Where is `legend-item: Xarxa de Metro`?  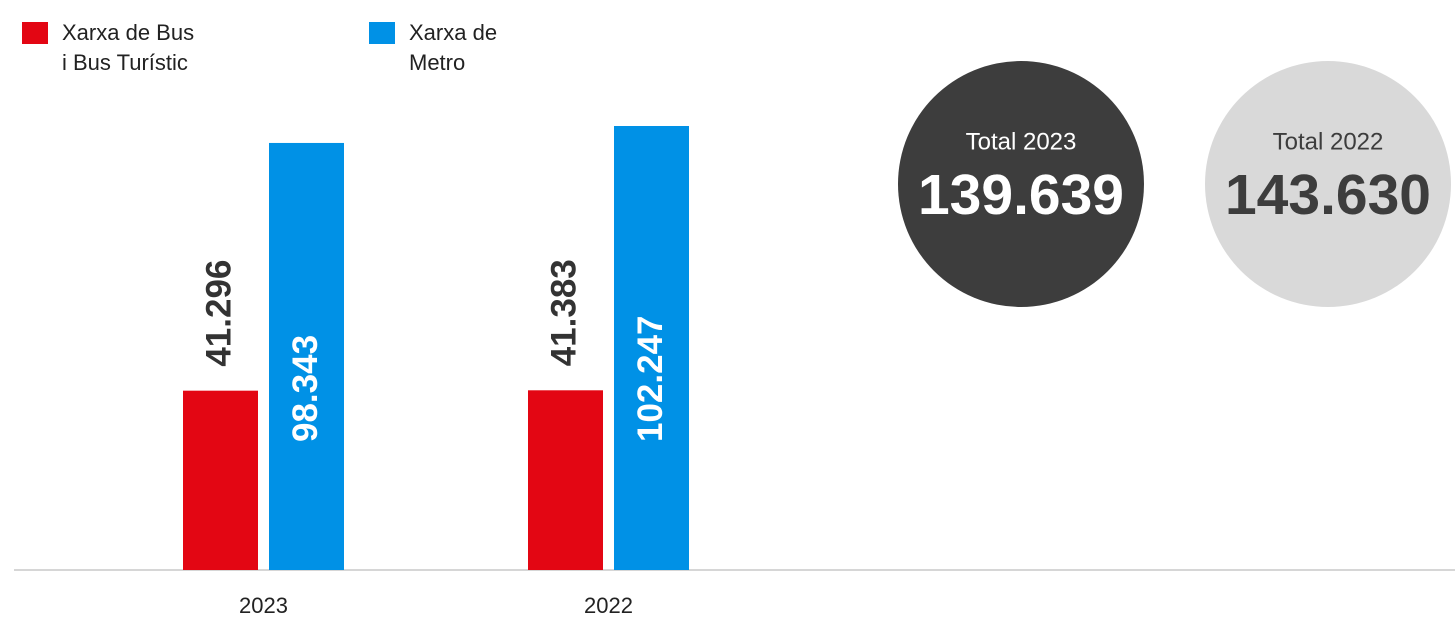
legend-item: Xarxa de Metro is located at coordinates (439, 48).